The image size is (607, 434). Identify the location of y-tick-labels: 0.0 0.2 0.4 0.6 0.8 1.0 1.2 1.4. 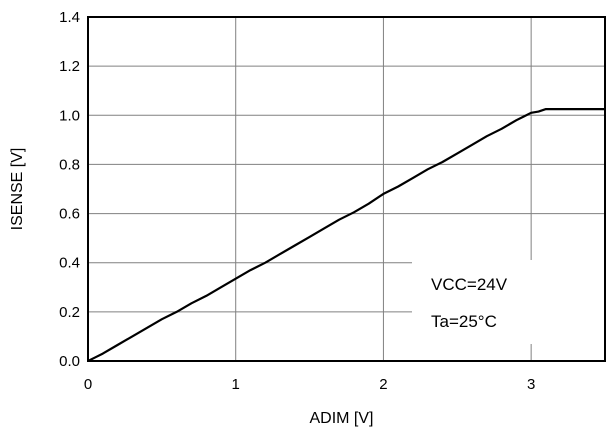
(69, 189).